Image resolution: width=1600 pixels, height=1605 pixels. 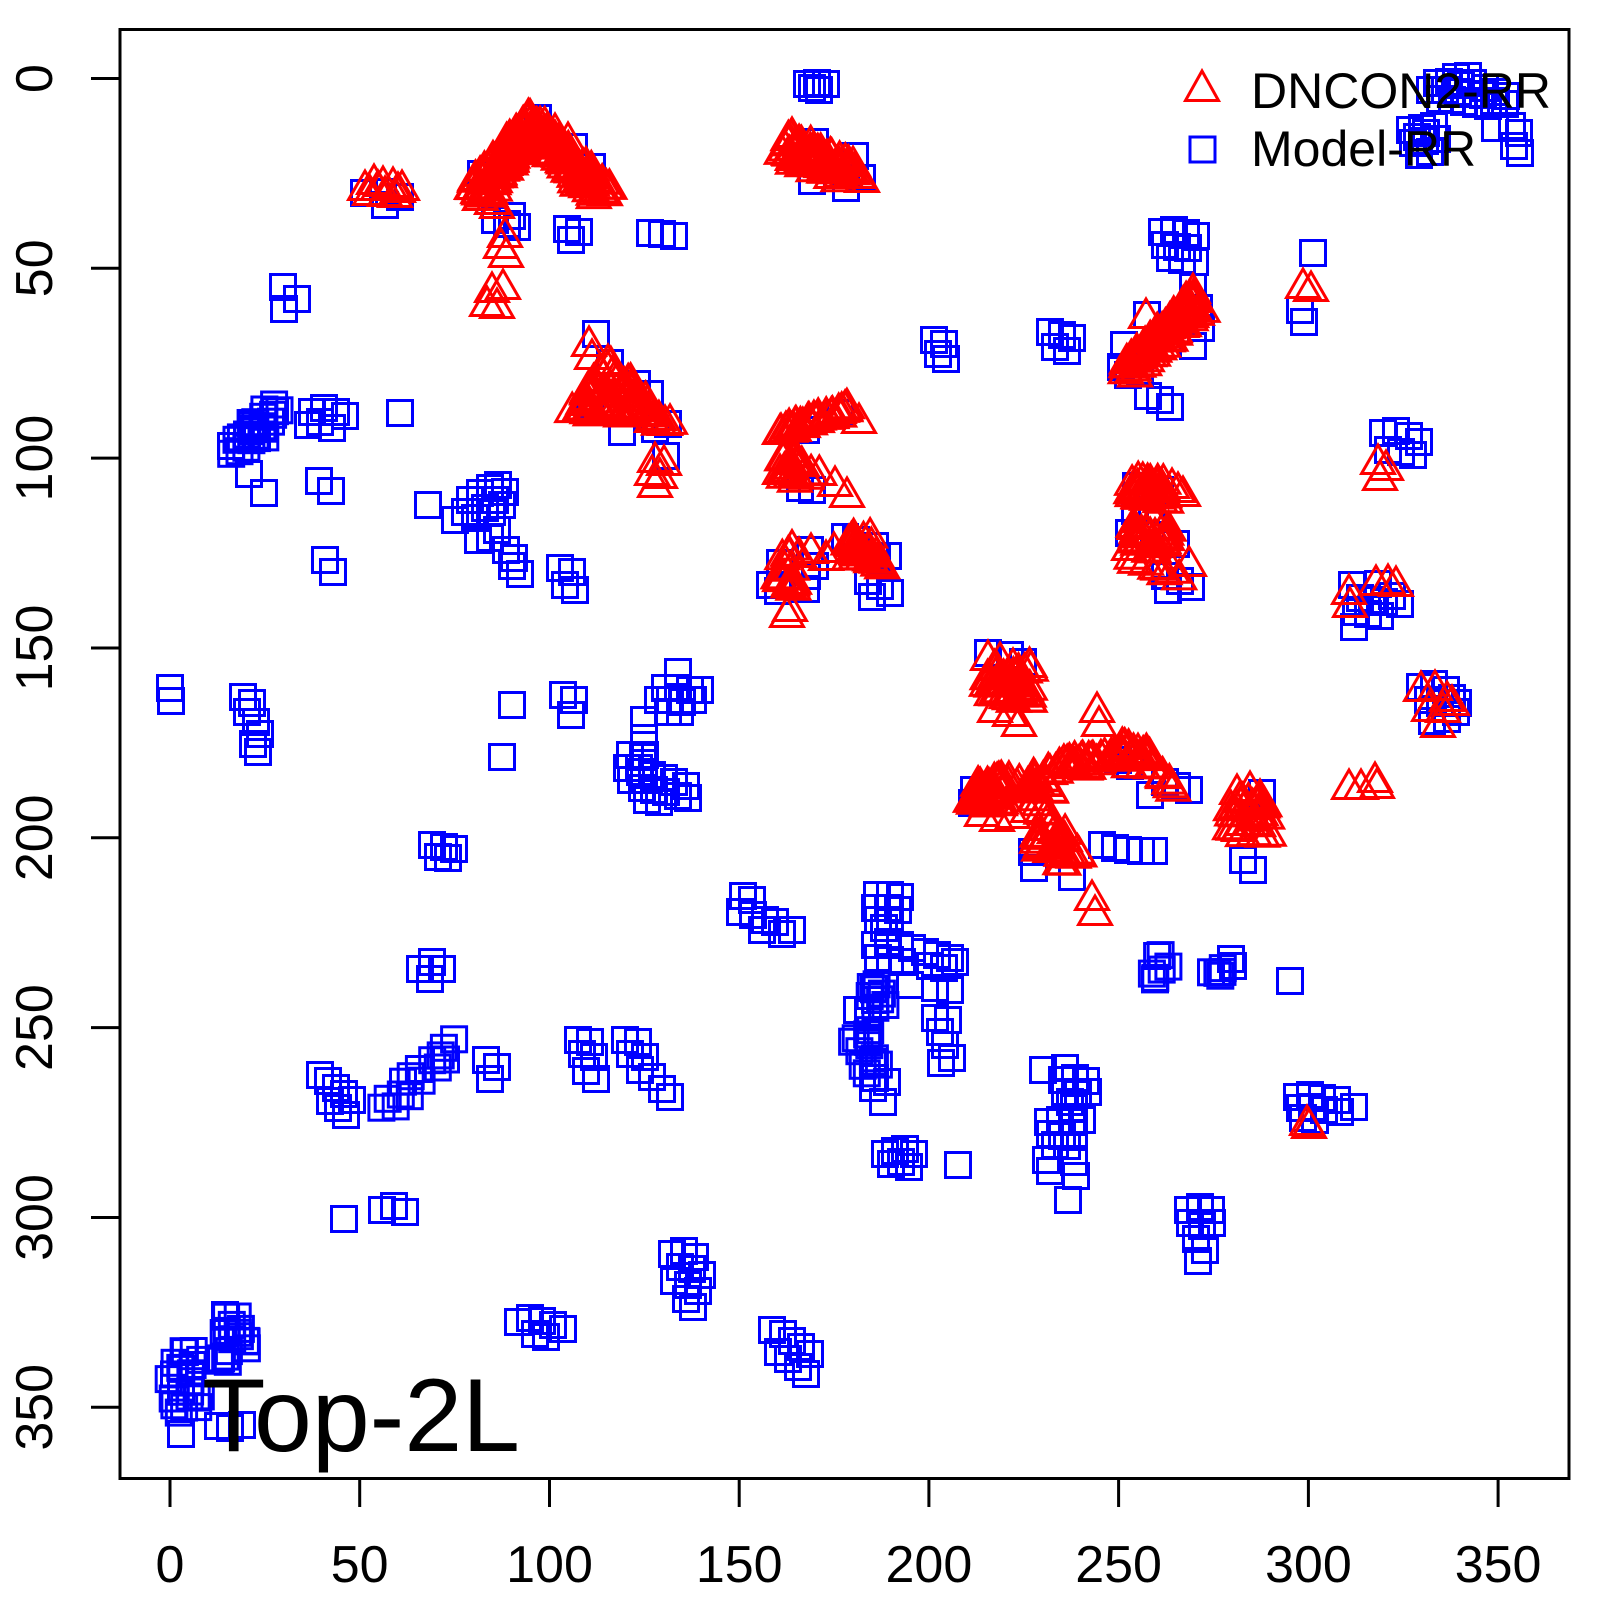 What do you see at coordinates (1363, 149) in the screenshot?
I see `svg-text: Model-RR` at bounding box center [1363, 149].